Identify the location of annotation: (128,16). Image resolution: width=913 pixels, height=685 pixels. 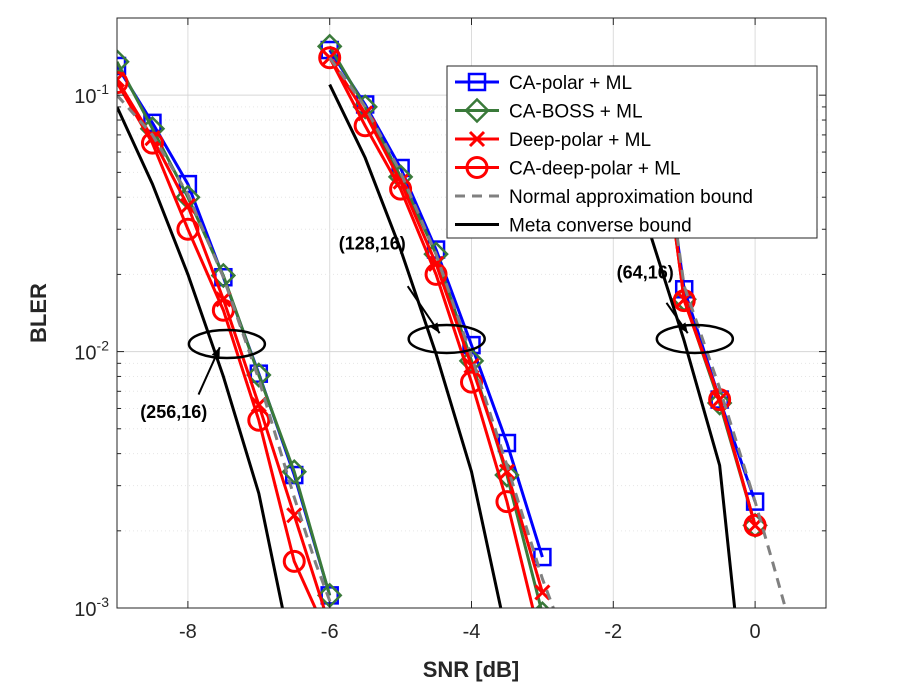
(412, 294).